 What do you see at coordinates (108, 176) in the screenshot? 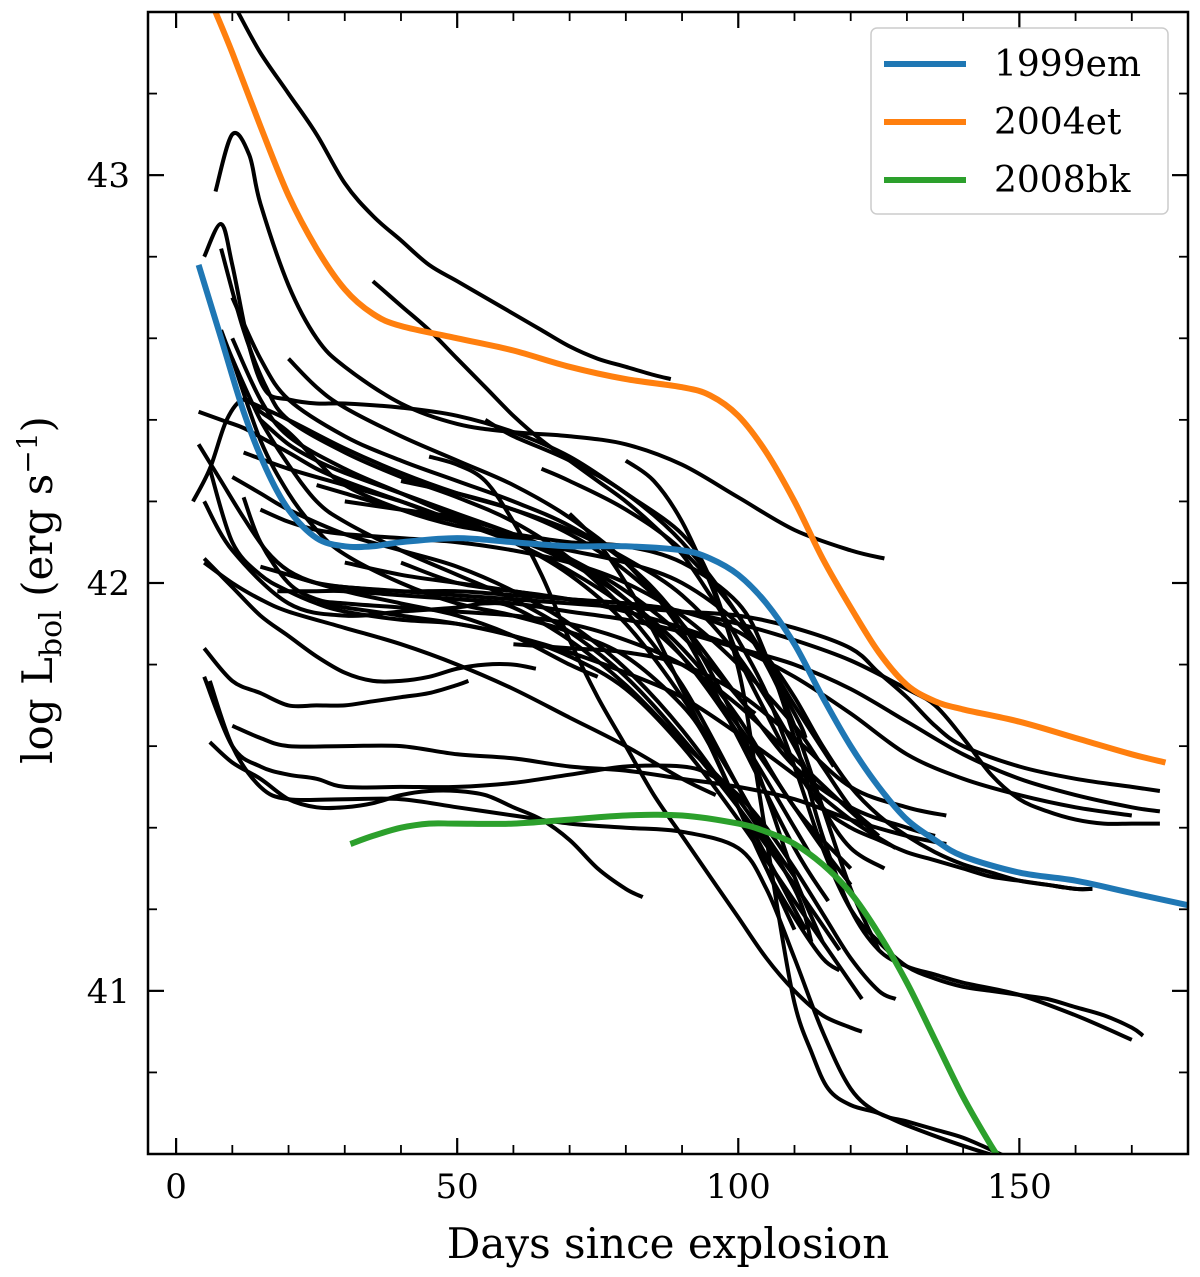
I see `y-tick-label: 43` at bounding box center [108, 176].